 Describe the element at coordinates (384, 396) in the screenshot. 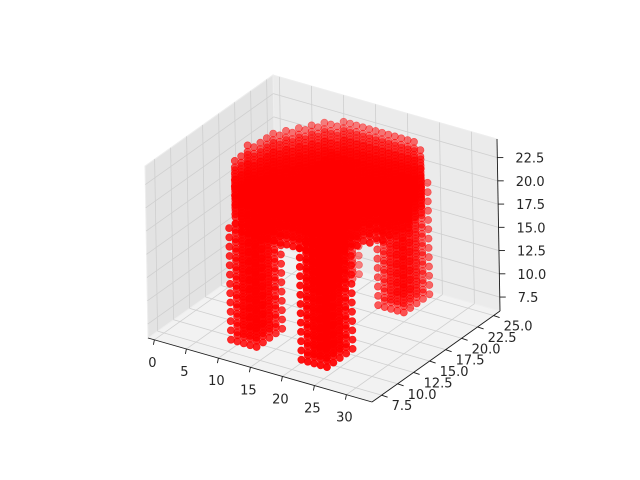

I see `y-tick-mark` at that location.